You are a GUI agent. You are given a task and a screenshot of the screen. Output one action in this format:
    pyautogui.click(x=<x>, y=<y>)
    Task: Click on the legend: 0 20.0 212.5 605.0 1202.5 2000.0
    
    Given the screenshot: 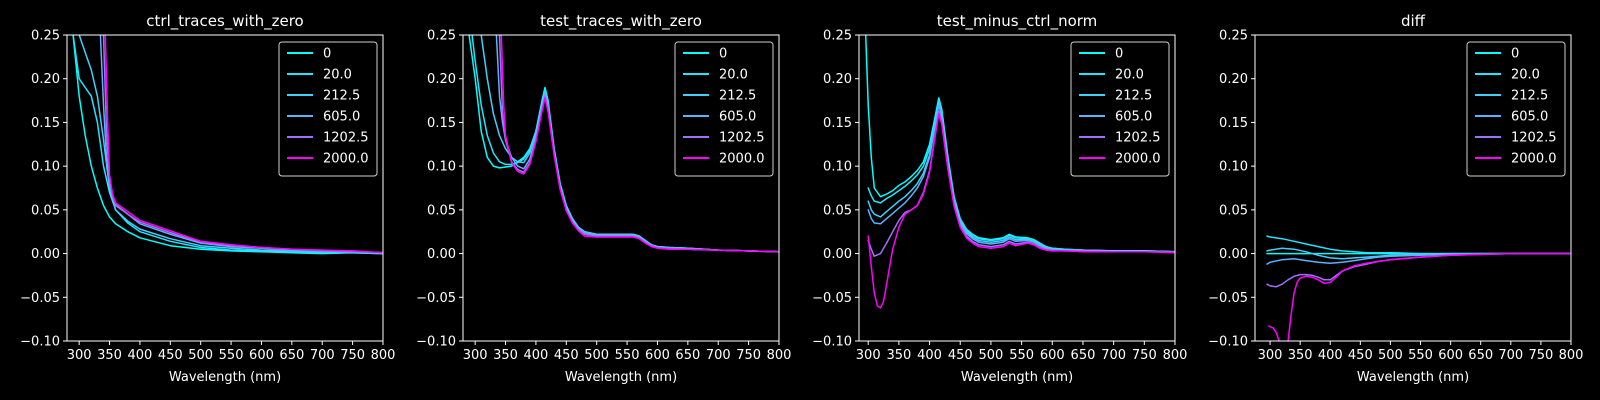 What is the action you would take?
    pyautogui.click(x=328, y=109)
    